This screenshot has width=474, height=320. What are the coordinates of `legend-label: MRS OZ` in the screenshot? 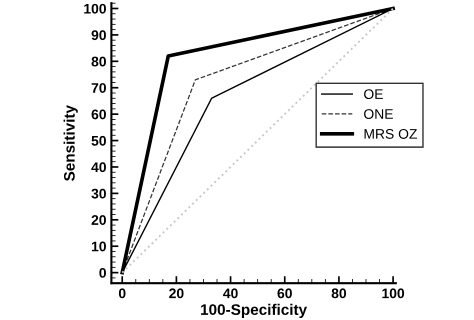 It's located at (390, 133).